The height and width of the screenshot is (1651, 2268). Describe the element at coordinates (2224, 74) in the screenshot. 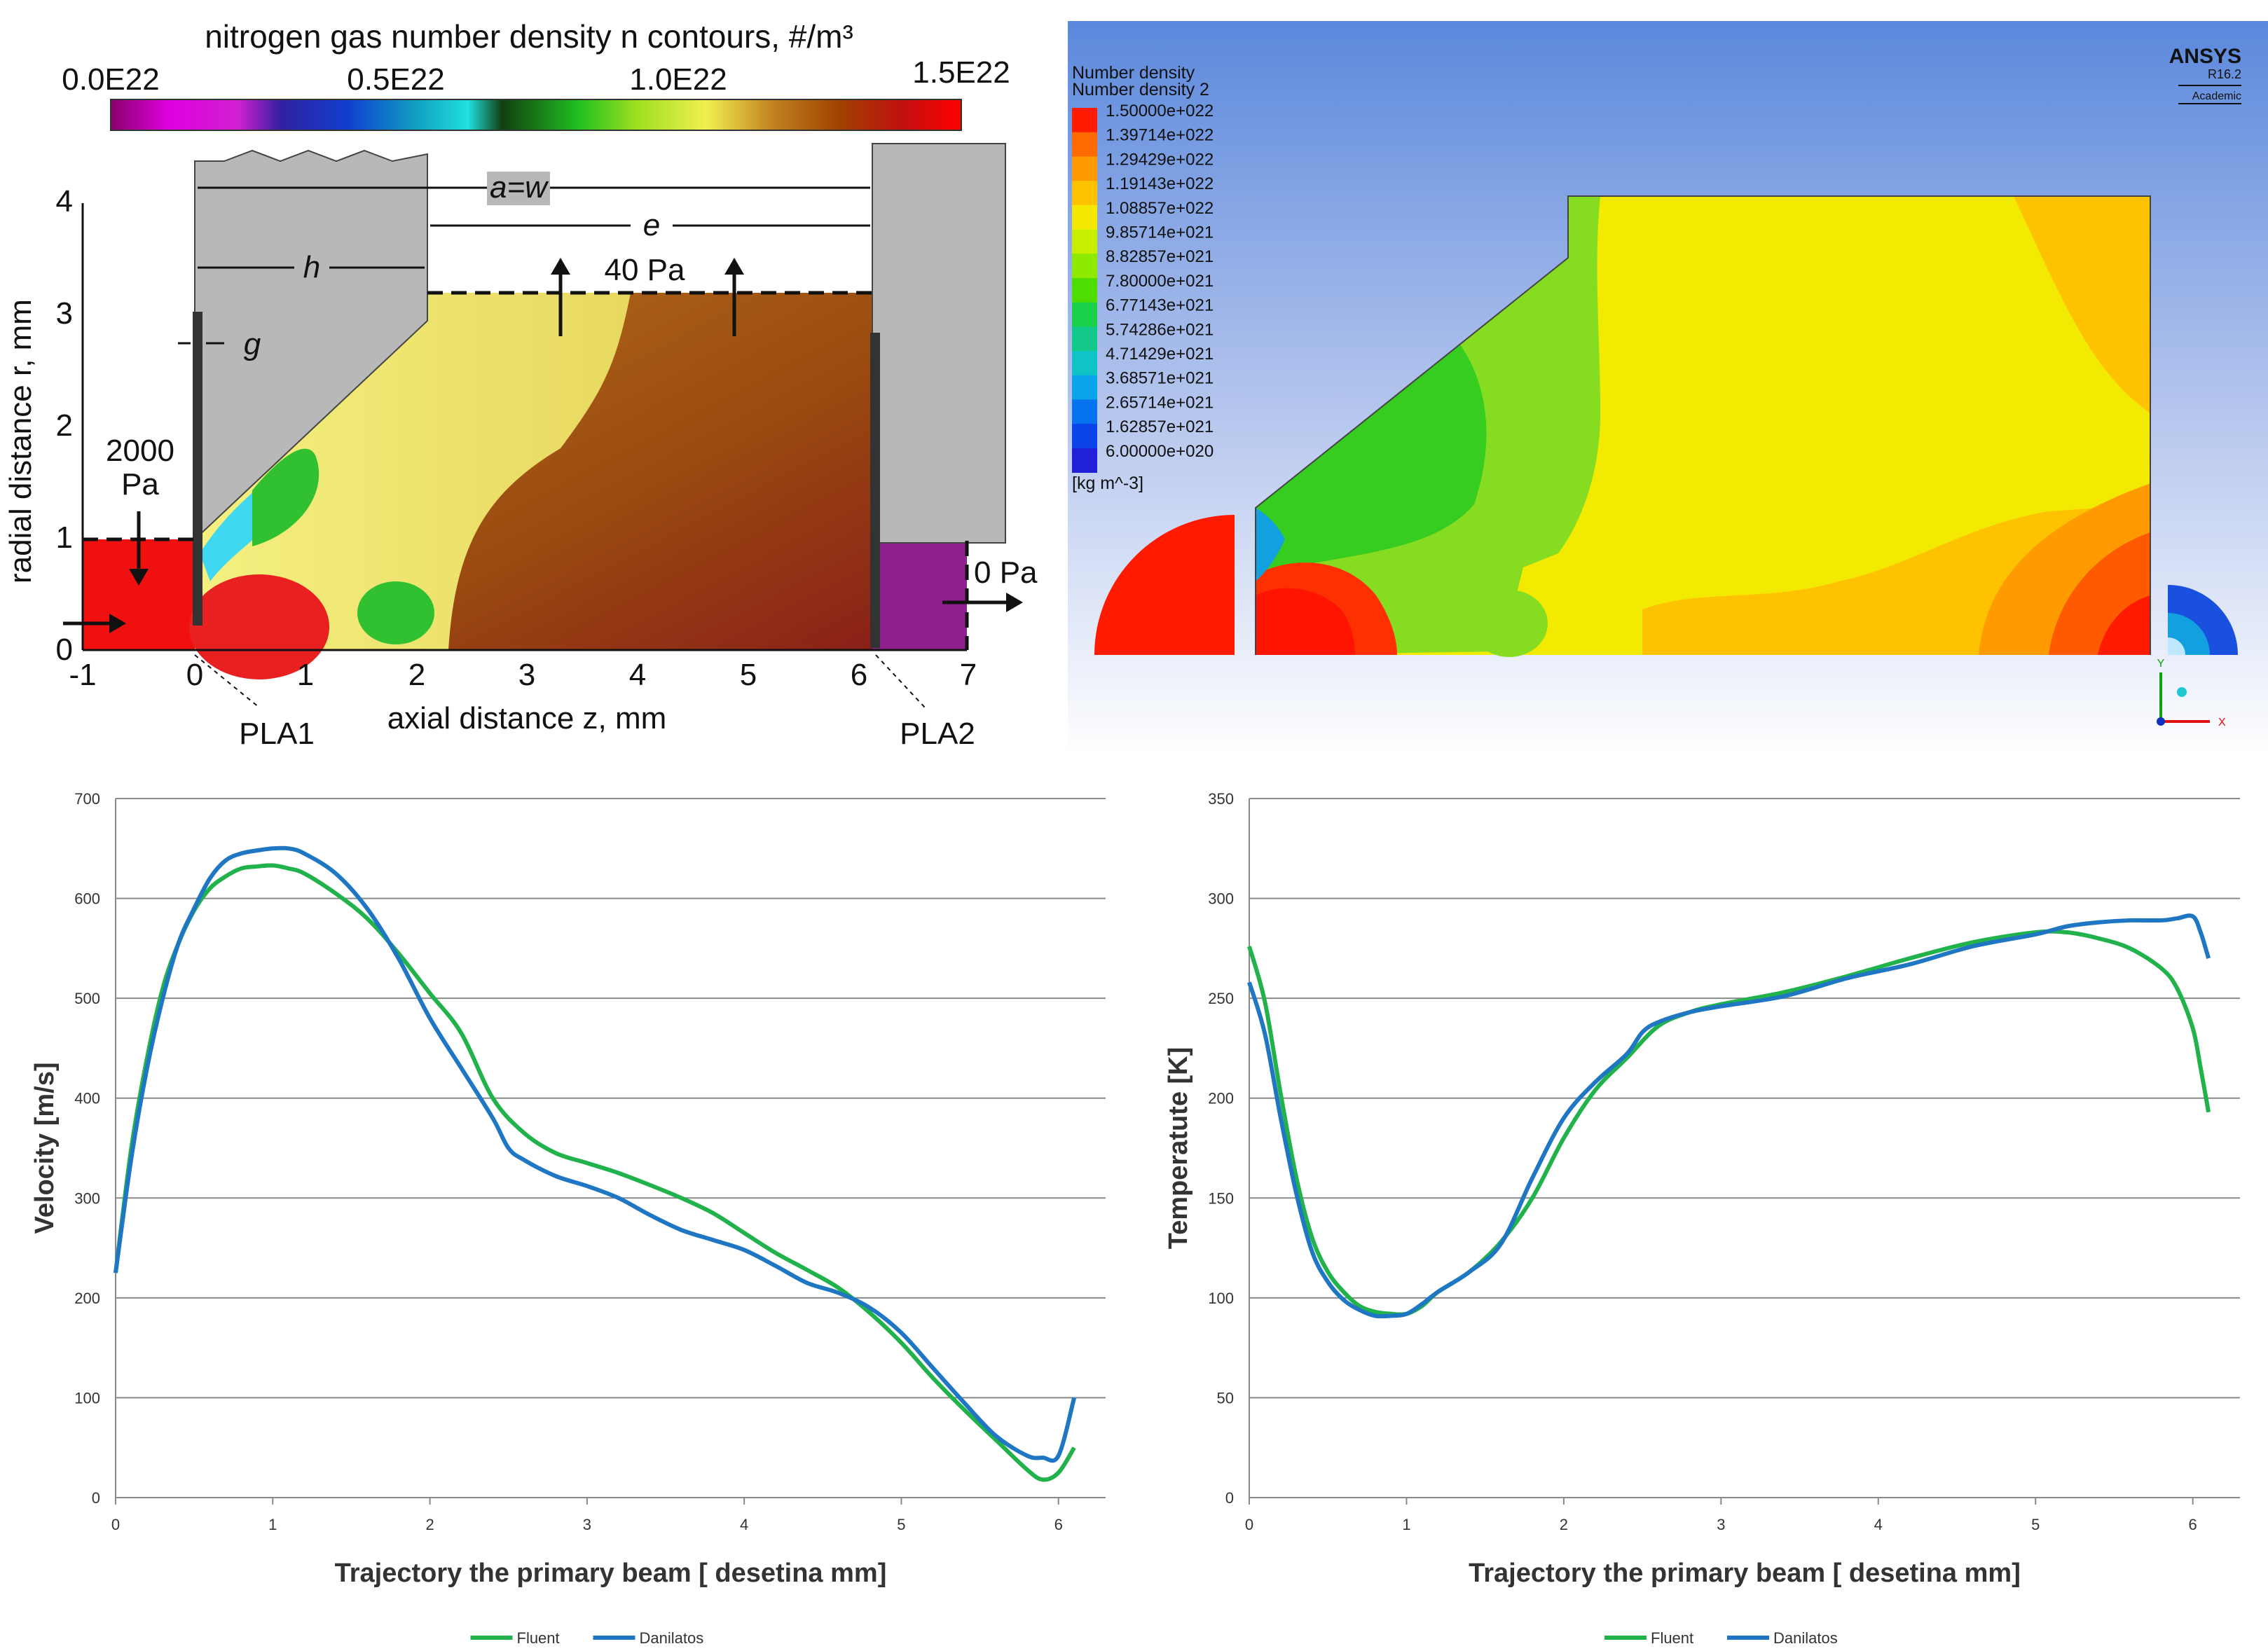

I see `ansys-version: R16.2` at that location.